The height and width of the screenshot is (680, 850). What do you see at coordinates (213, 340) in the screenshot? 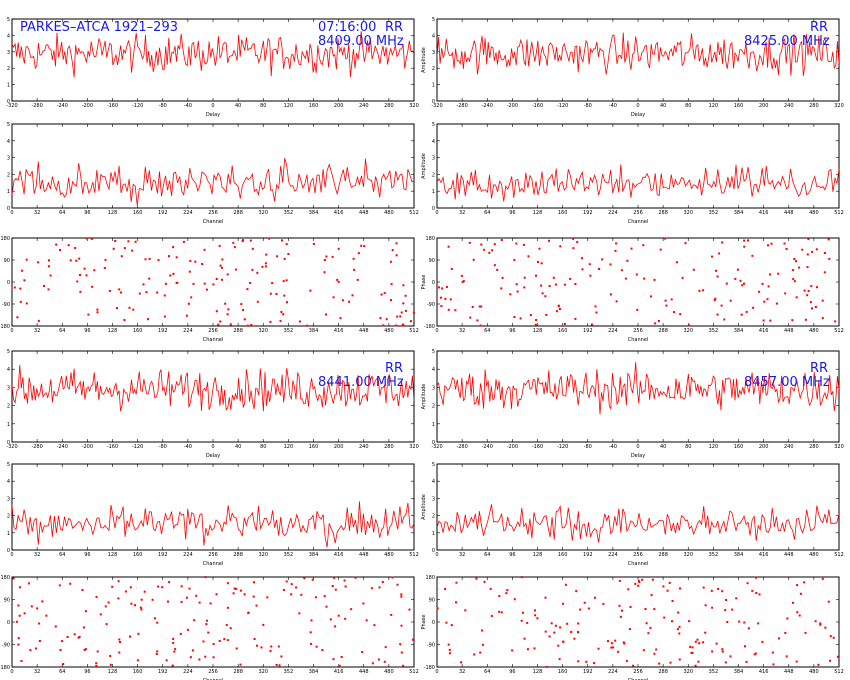
I see `x-axis-label: Channel` at bounding box center [213, 340].